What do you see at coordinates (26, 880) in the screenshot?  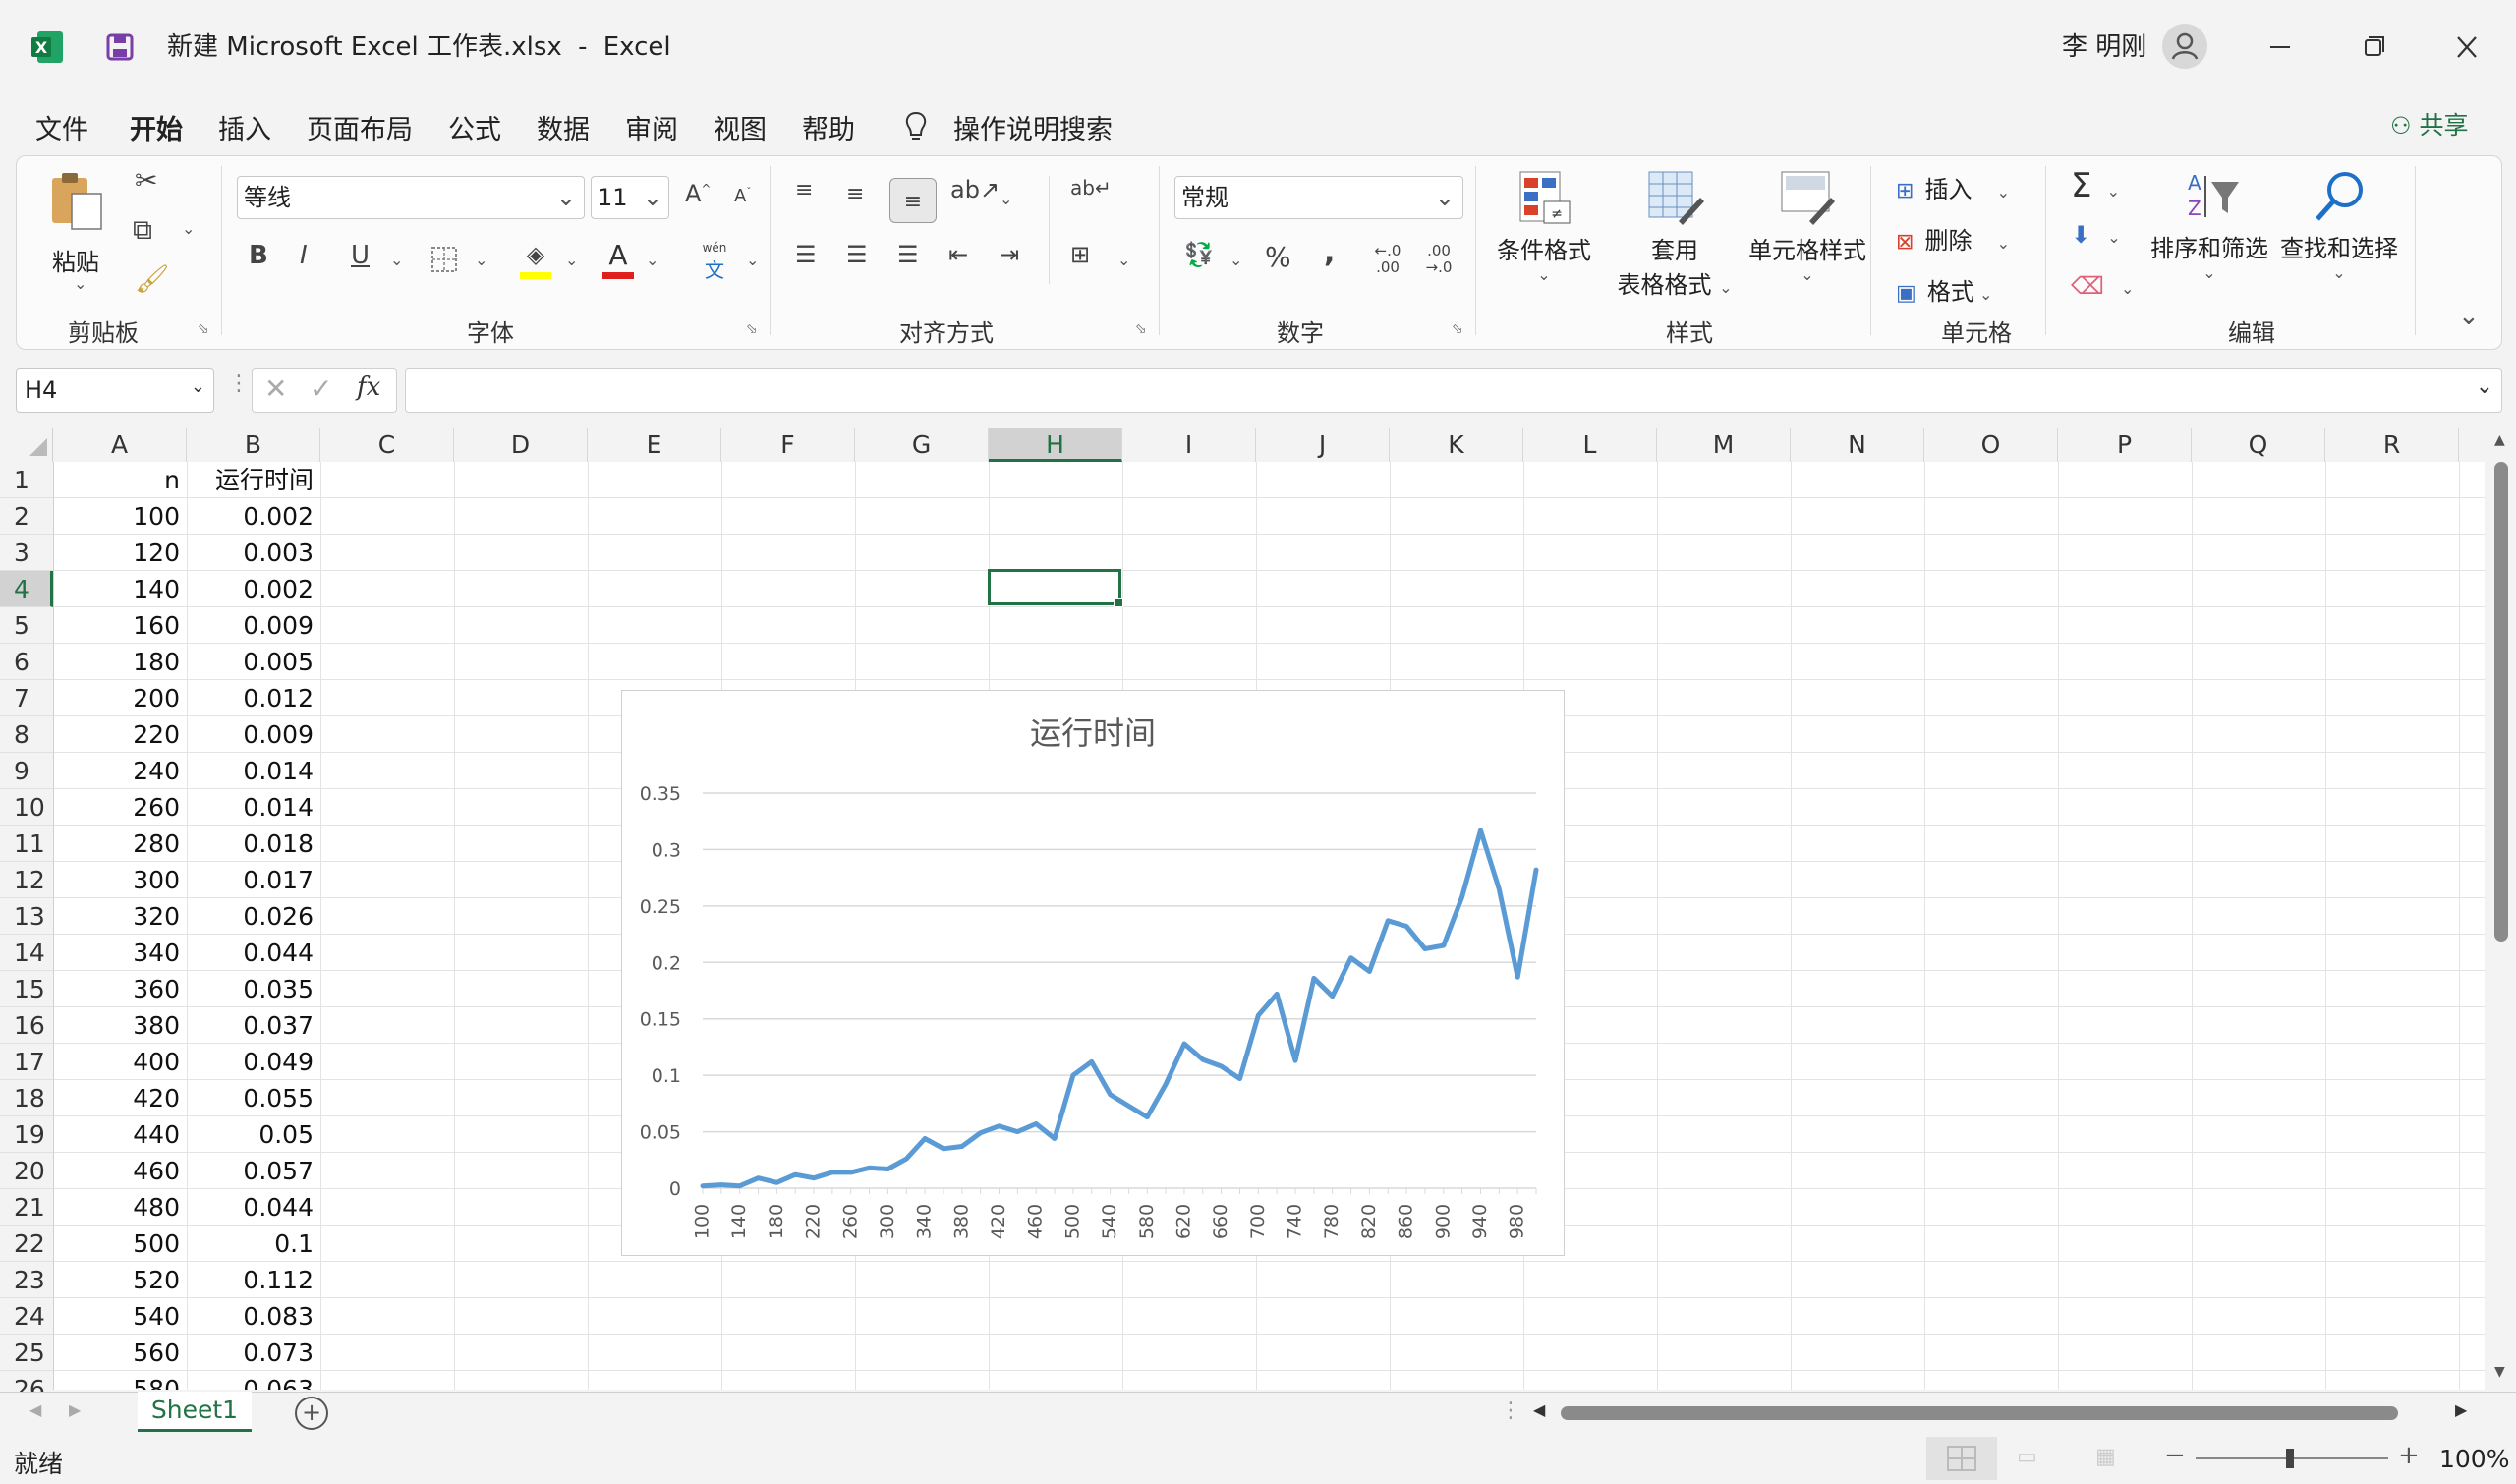 I see `row-header-12: 12` at bounding box center [26, 880].